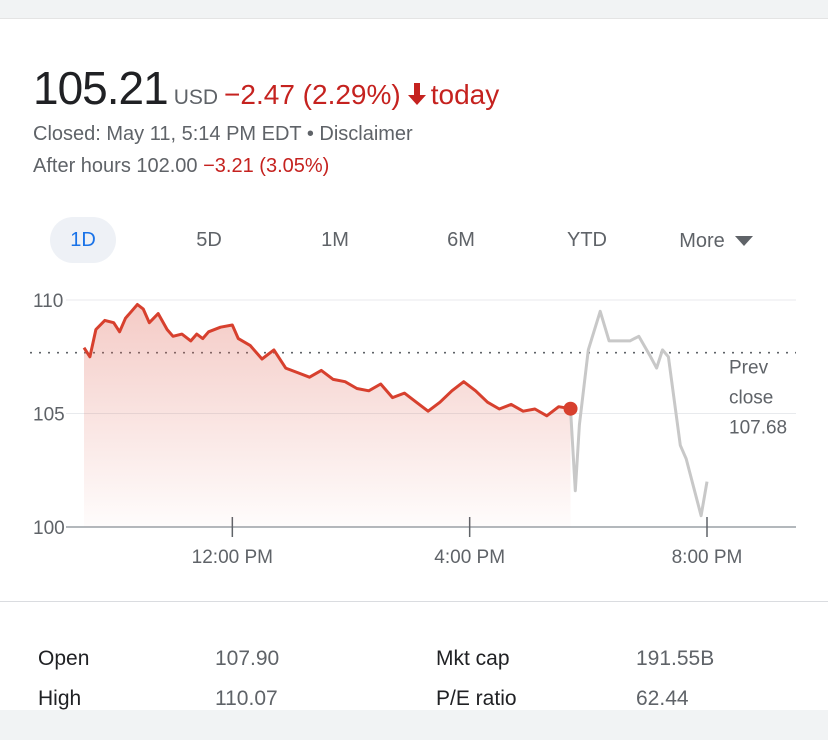  Describe the element at coordinates (675, 658) in the screenshot. I see `stat-mktcap-value: 191.55B` at that location.